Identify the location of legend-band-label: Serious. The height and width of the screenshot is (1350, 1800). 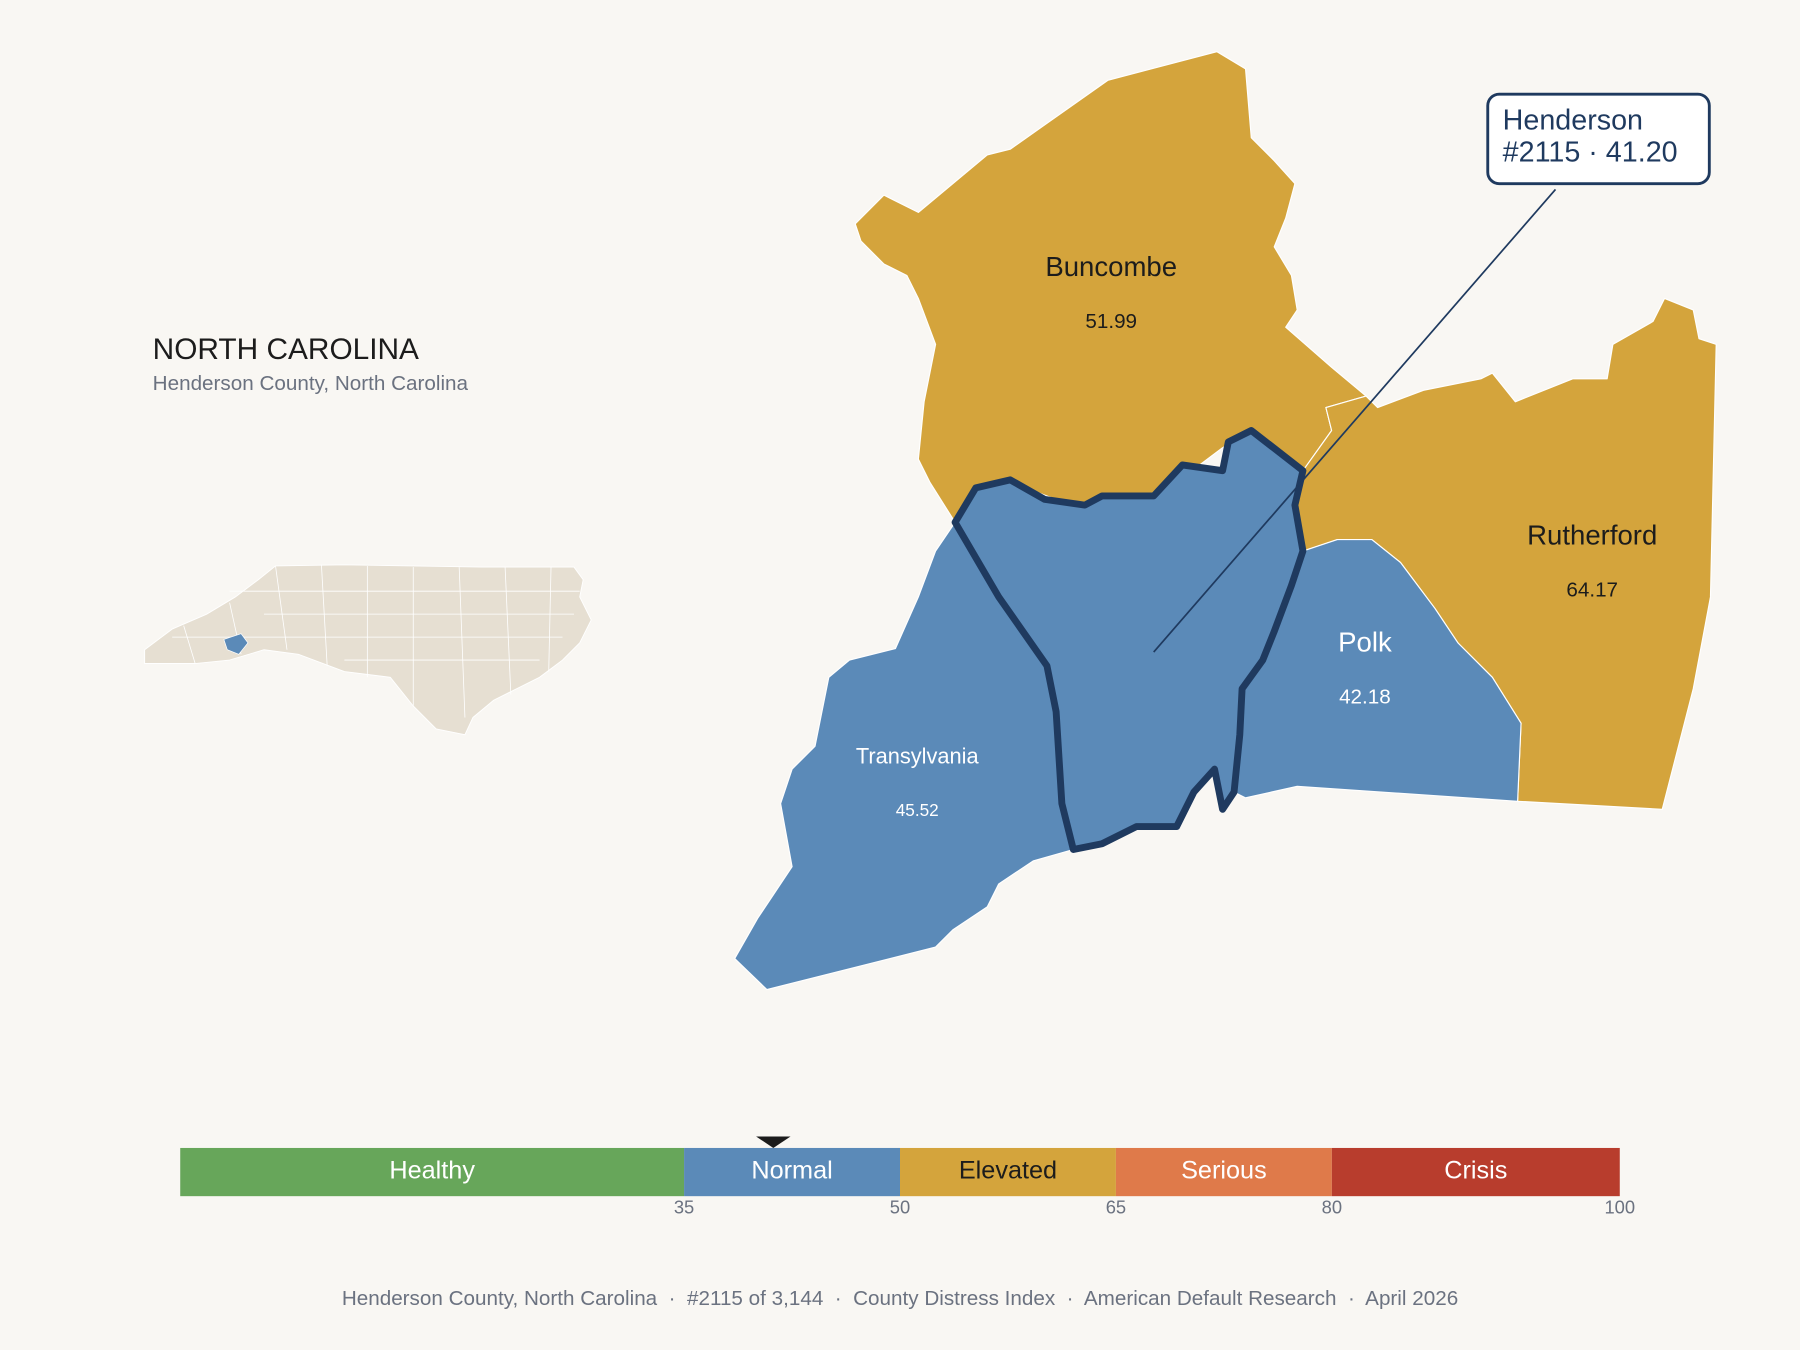
(1224, 1171).